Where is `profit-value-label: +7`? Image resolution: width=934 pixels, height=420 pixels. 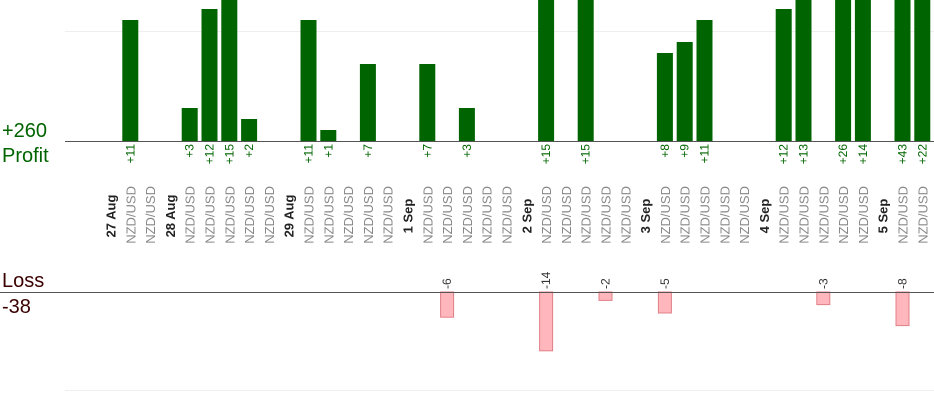
profit-value-label: +7 is located at coordinates (427, 151).